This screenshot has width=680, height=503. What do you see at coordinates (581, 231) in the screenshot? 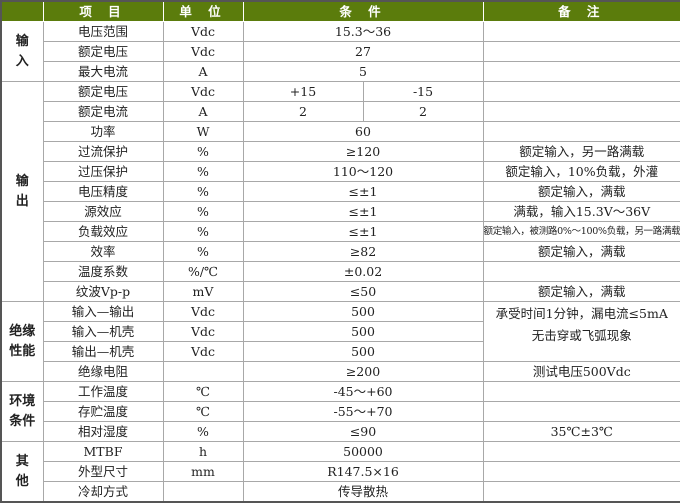
I see `remark: 额定输入，被测路0%～100%负载，另一路满载` at bounding box center [581, 231].